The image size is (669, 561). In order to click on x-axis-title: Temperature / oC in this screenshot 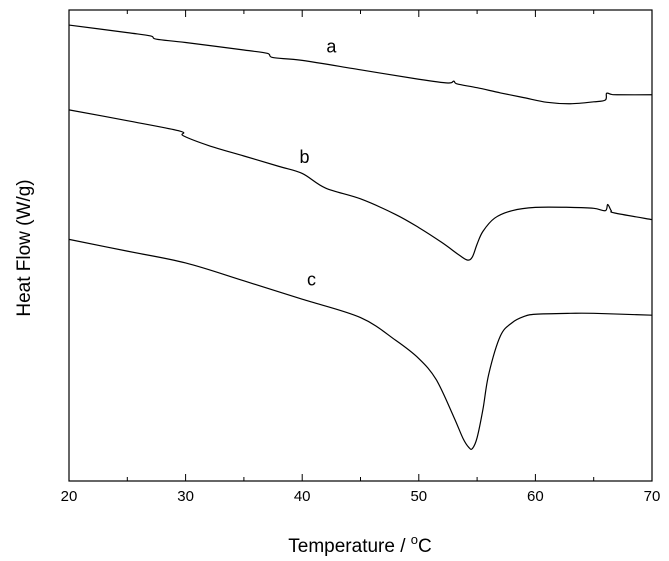, I will do `click(359, 544)`.